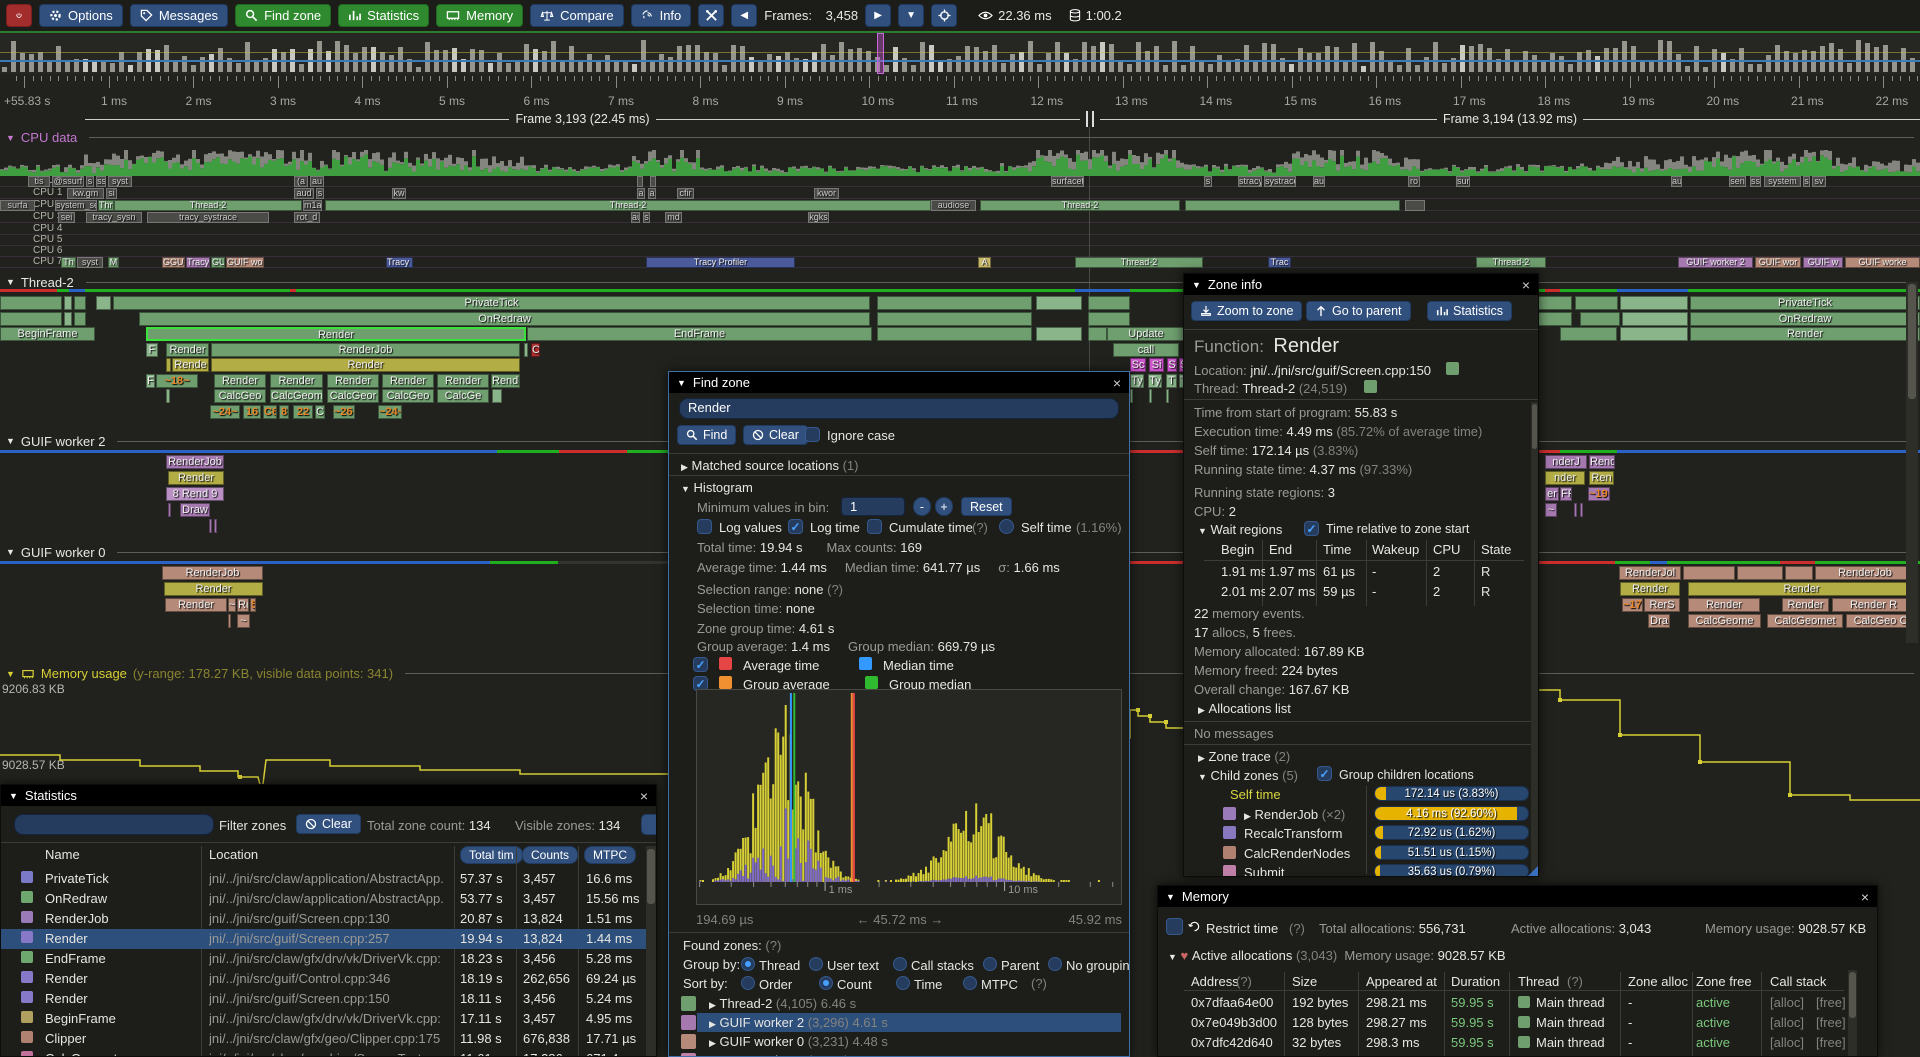 The height and width of the screenshot is (1057, 1920). Describe the element at coordinates (1470, 311) in the screenshot. I see `zone-statistics-button: Statistics` at that location.